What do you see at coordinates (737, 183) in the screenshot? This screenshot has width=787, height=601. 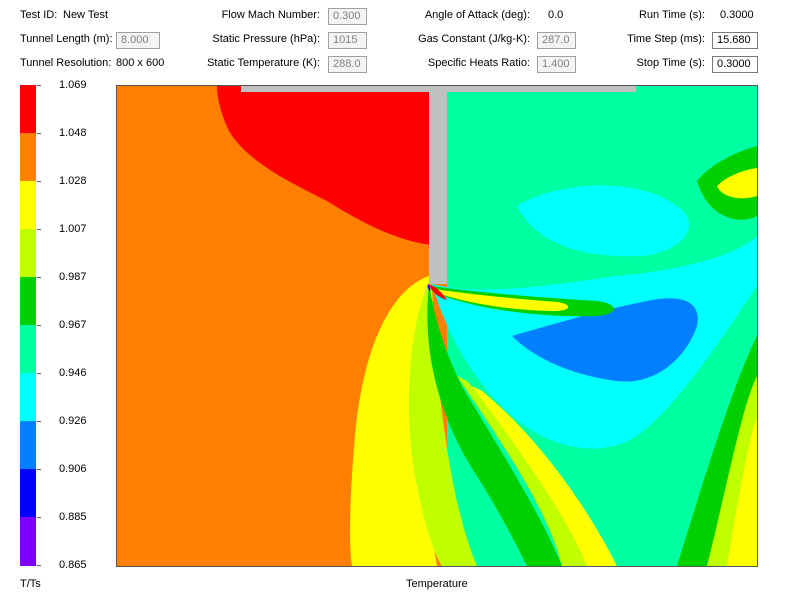 I see `contour-yellow-patch-right` at bounding box center [737, 183].